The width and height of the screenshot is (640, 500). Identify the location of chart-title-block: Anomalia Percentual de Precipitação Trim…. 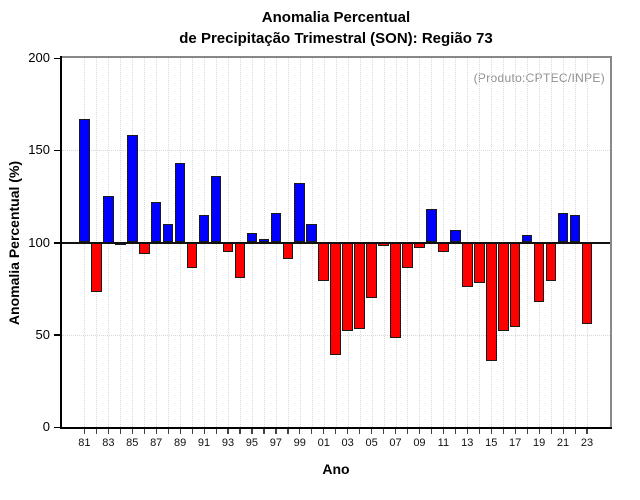
(336, 28).